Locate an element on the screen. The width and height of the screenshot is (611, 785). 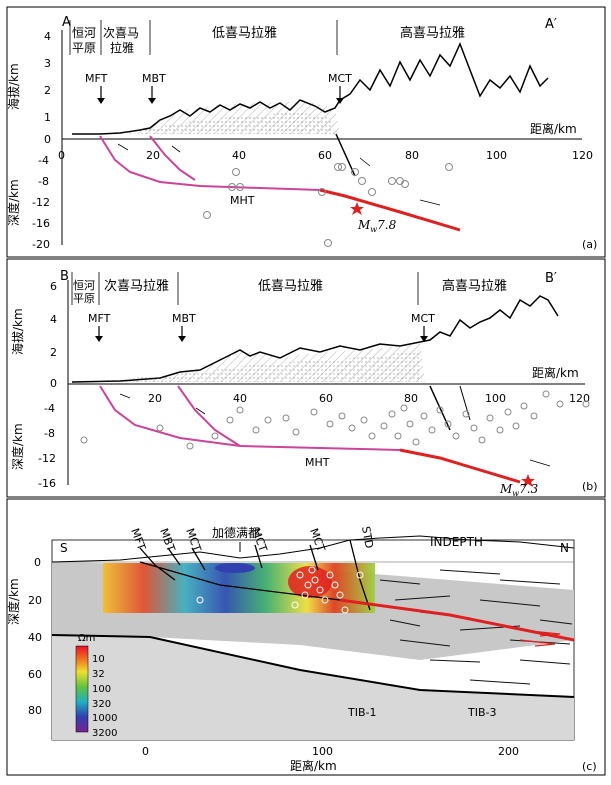
panel-a-xtick: 0 is located at coordinates (61, 155).